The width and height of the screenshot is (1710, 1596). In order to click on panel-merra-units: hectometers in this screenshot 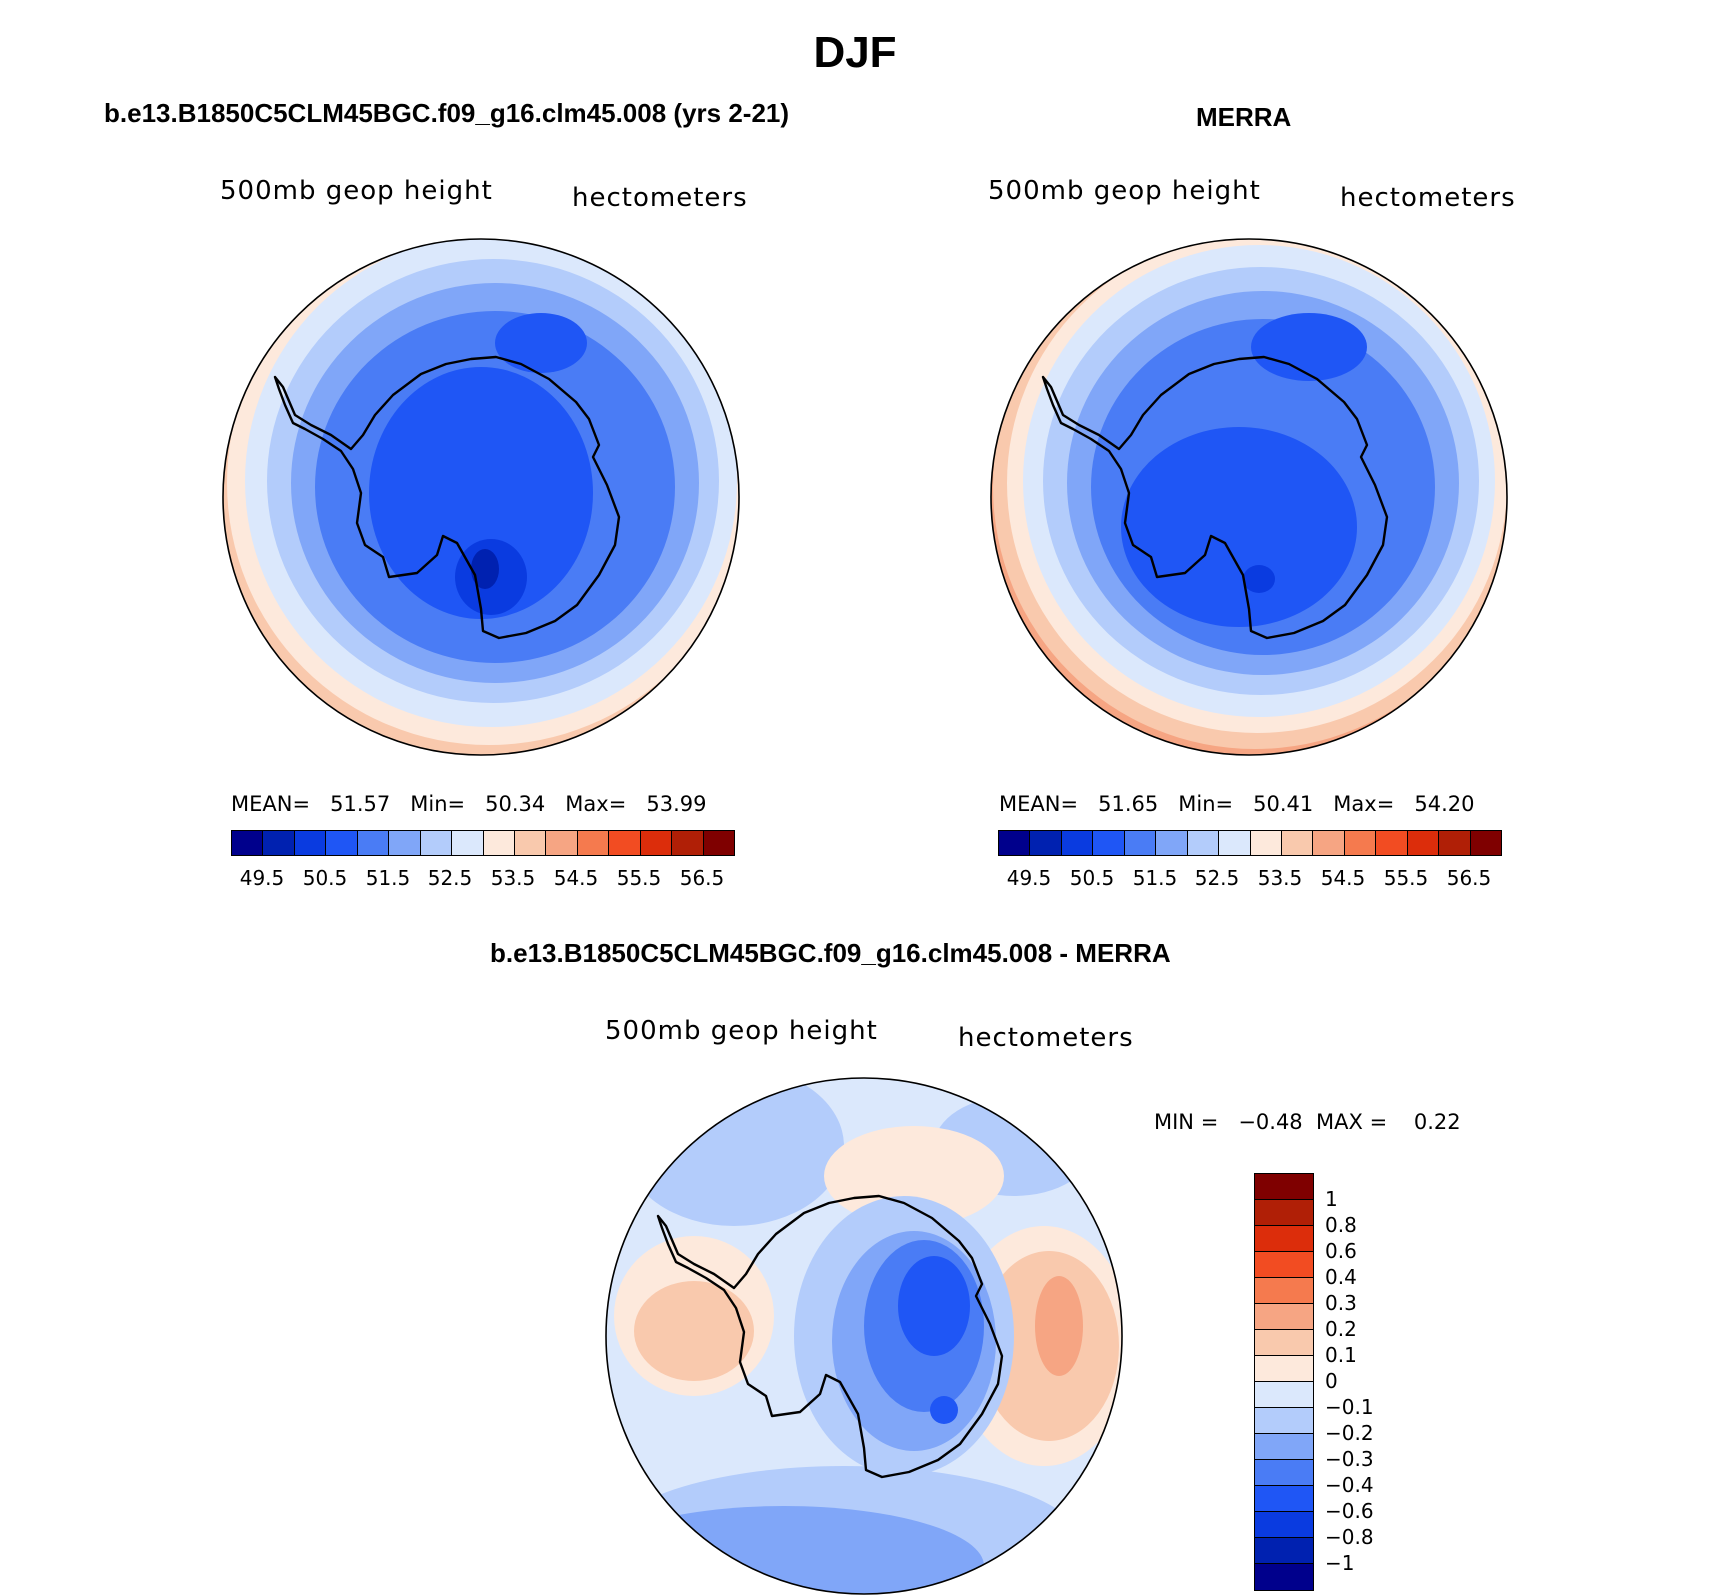, I will do `click(1428, 198)`.